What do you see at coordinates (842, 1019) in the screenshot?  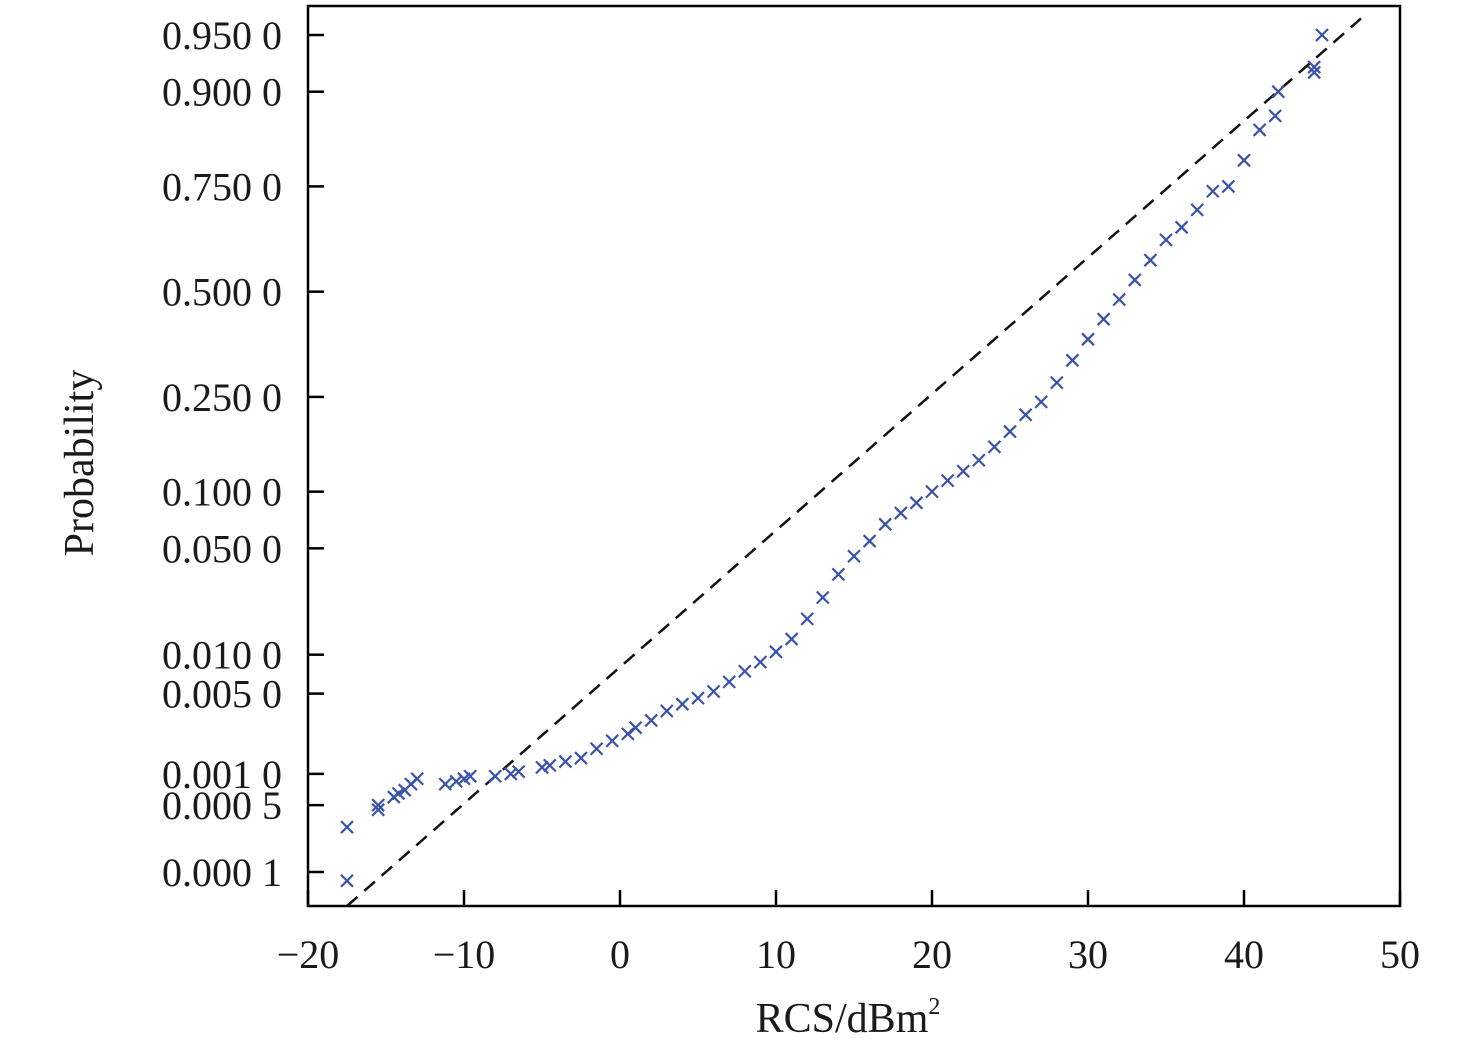 I see `x-axis-title-text: RCS/dBm` at bounding box center [842, 1019].